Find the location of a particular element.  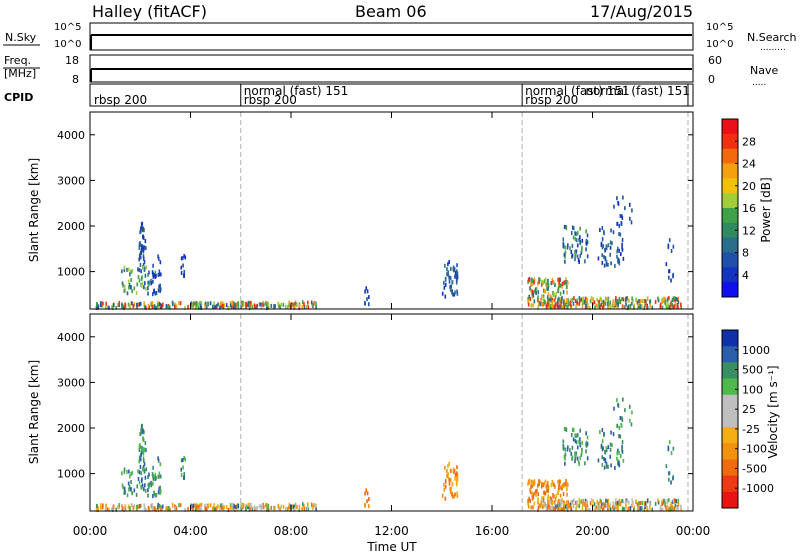

velocity-cb-tick-label: 25 is located at coordinates (749, 409).